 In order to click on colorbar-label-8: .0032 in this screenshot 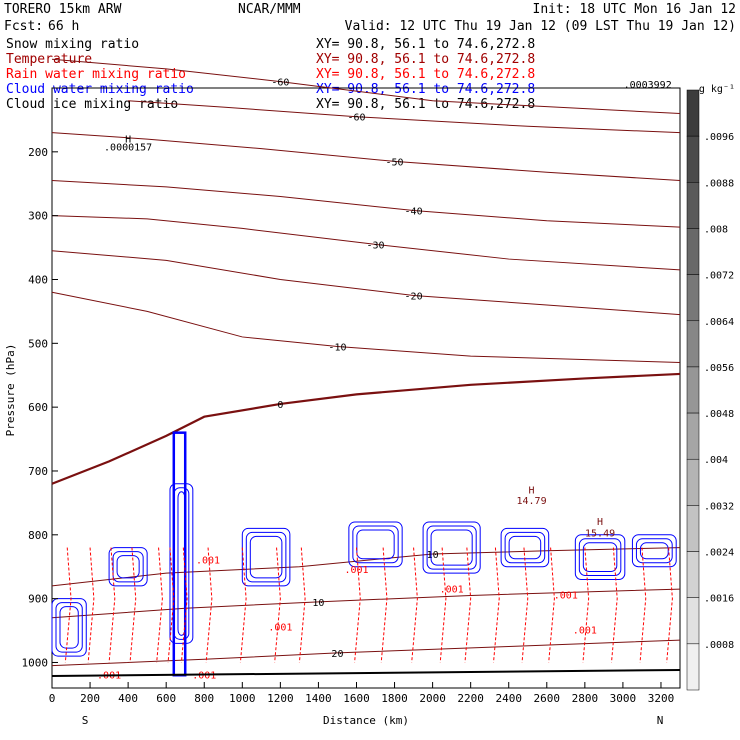, I will do `click(719, 506)`.